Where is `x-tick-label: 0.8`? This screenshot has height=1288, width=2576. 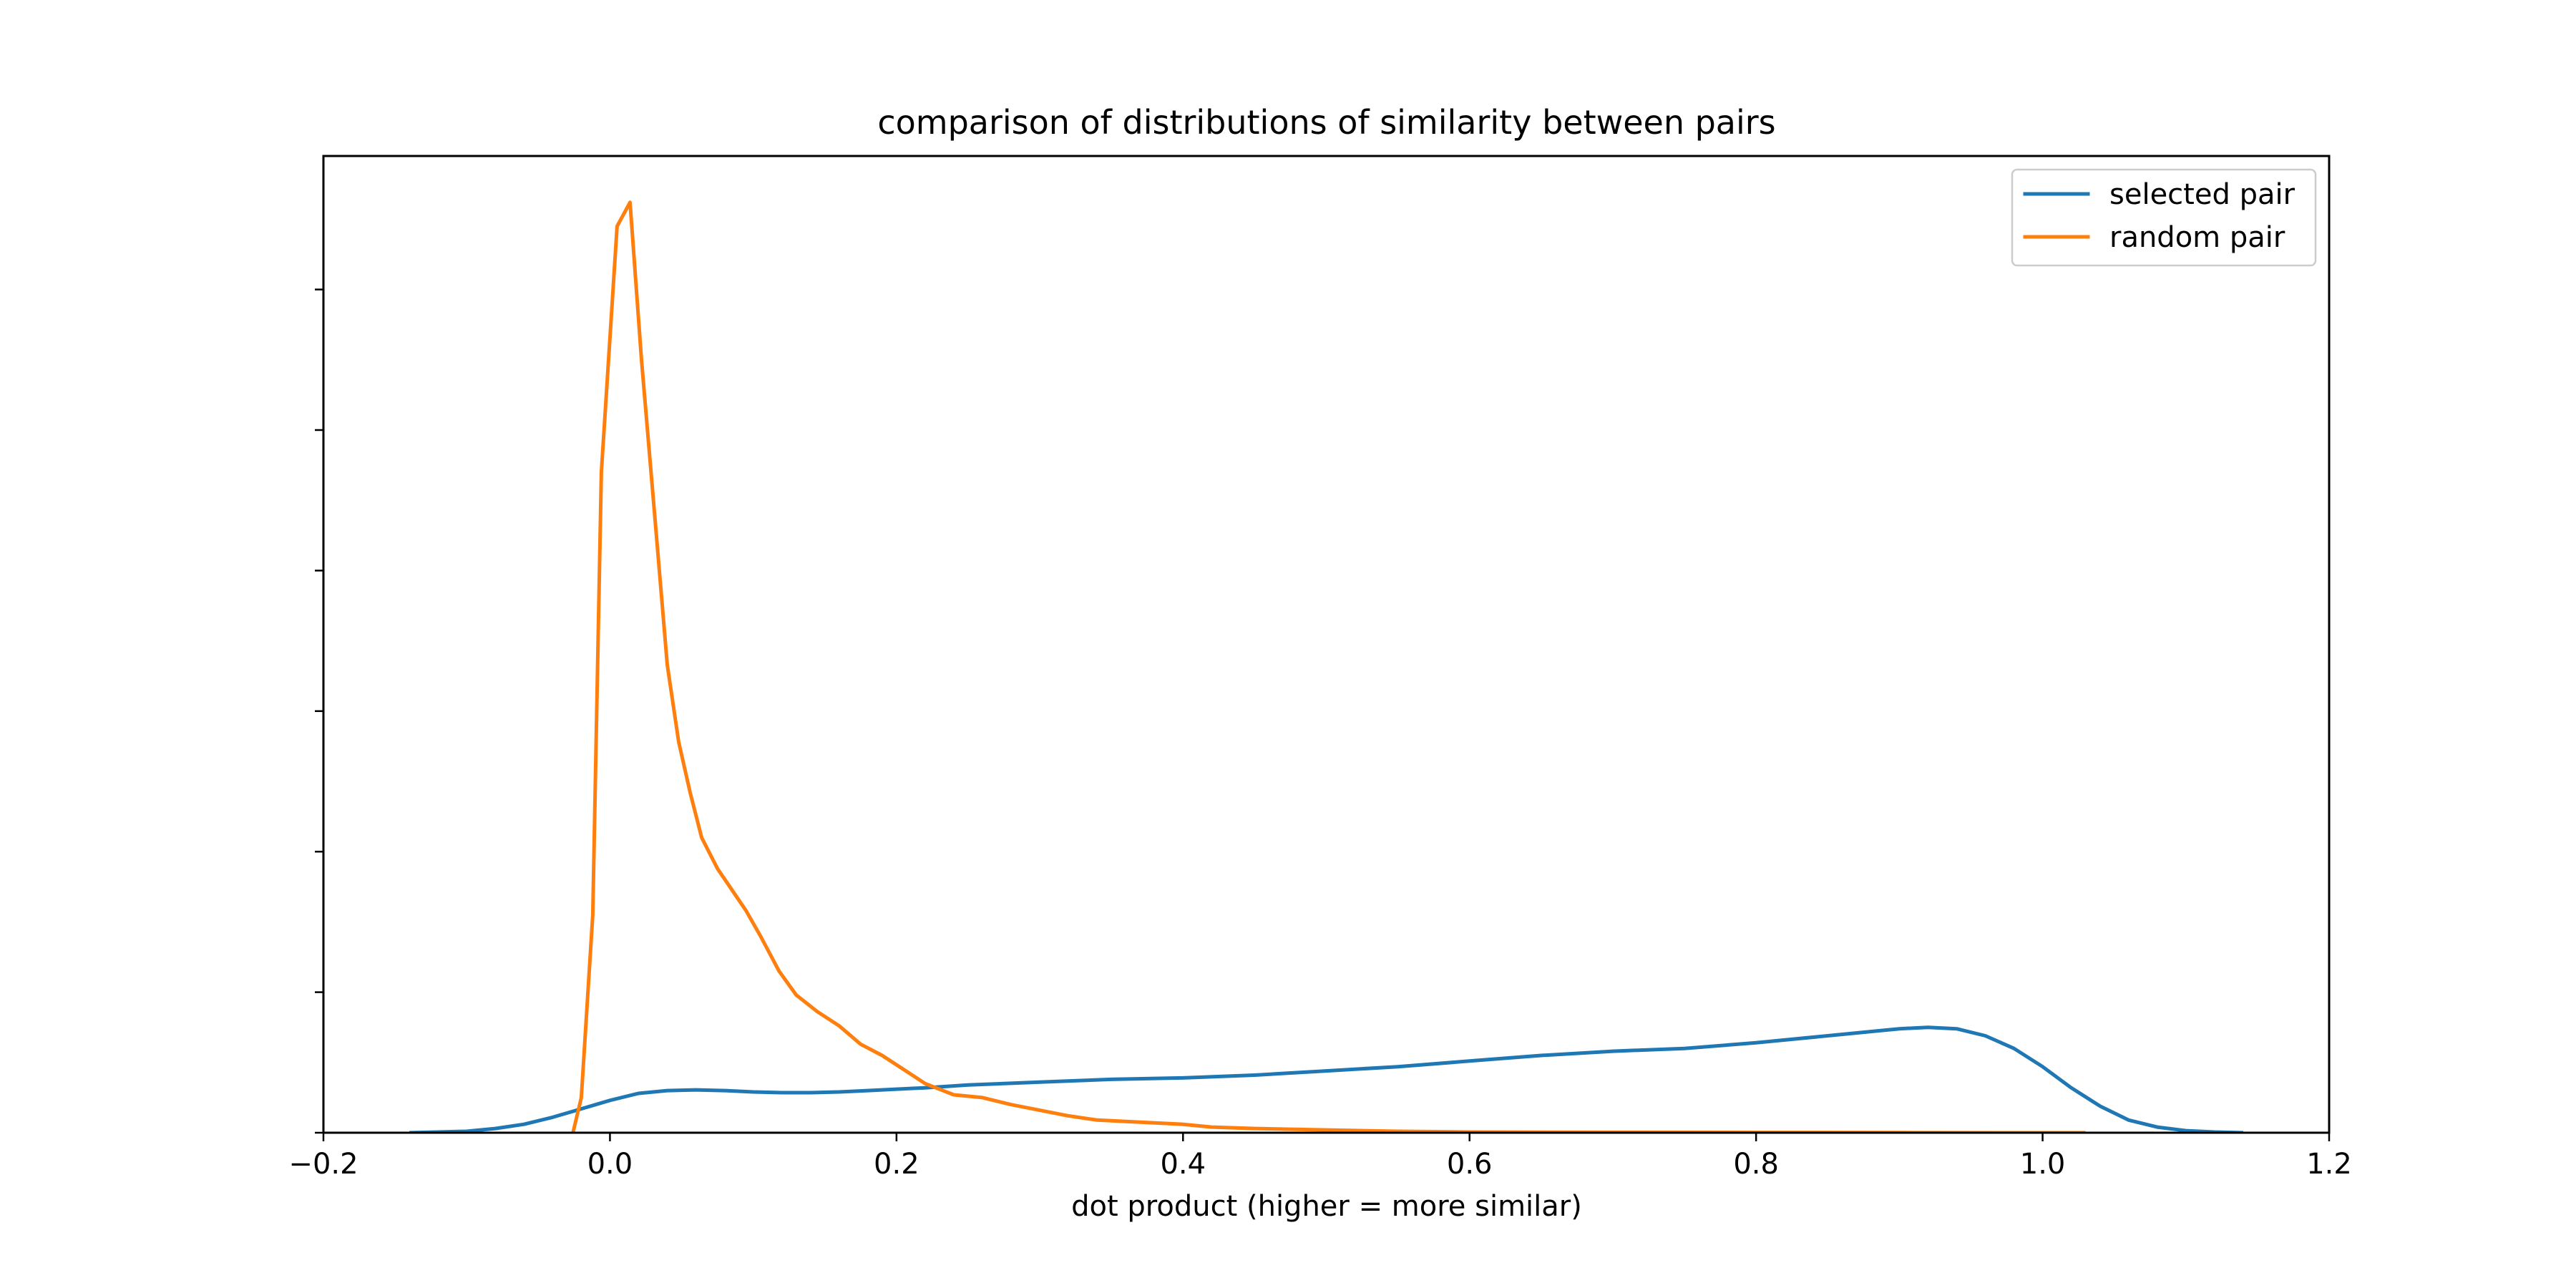 x-tick-label: 0.8 is located at coordinates (1756, 1164).